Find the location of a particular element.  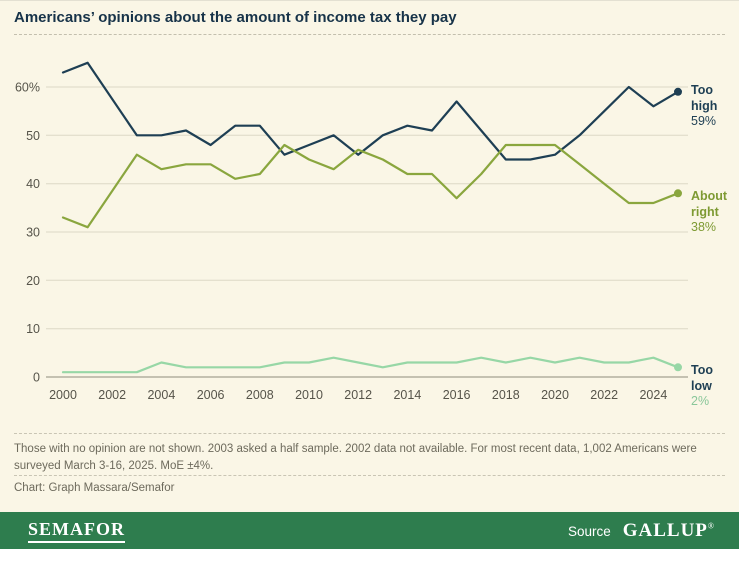

series-line-too-high is located at coordinates (370, 111).